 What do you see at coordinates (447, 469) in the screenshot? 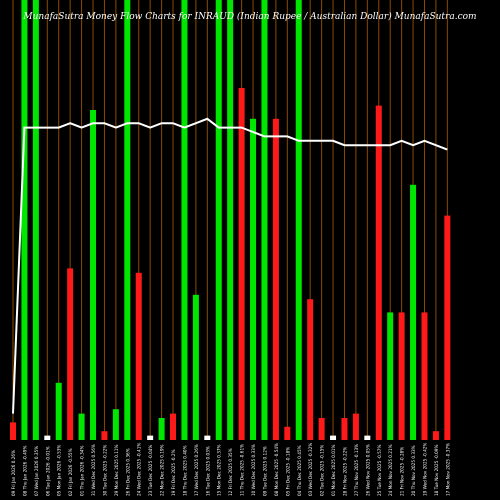
I see `x-tick-label: 17 Mon Nov 2025 -0.37%` at bounding box center [447, 469].